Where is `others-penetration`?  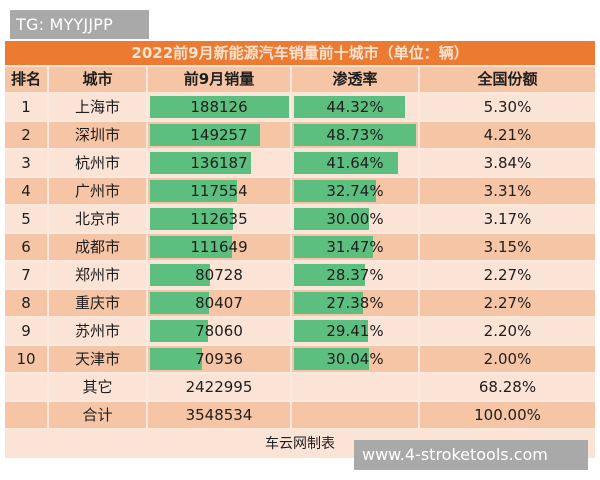 others-penetration is located at coordinates (356, 387).